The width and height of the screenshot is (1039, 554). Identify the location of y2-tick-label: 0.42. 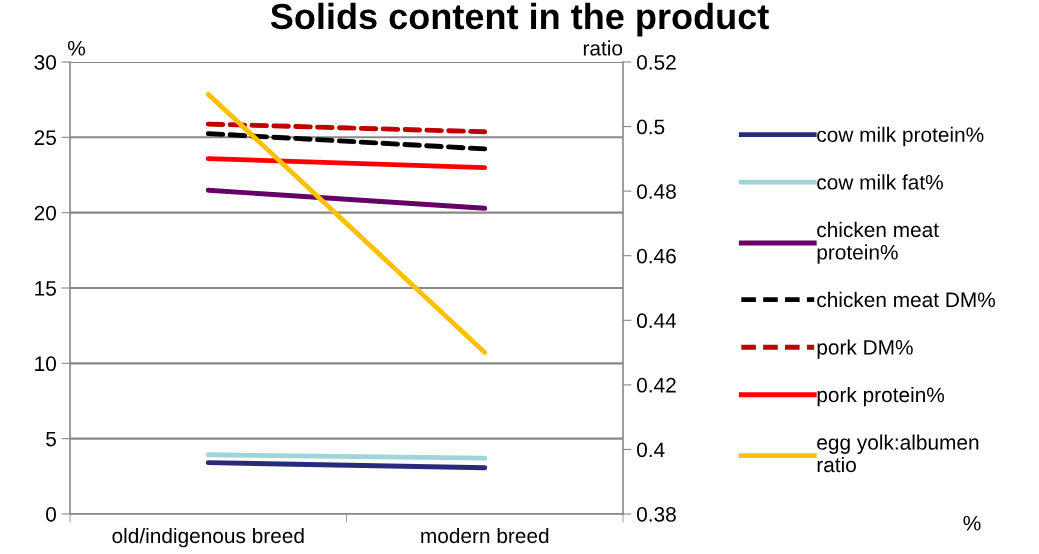
(656, 385).